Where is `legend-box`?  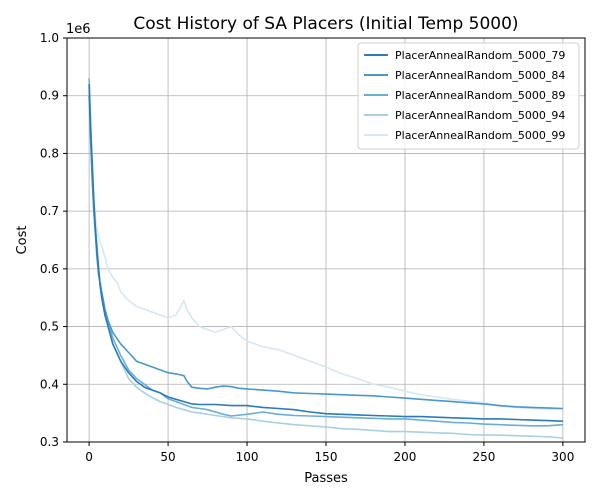
legend-box is located at coordinates (468, 96).